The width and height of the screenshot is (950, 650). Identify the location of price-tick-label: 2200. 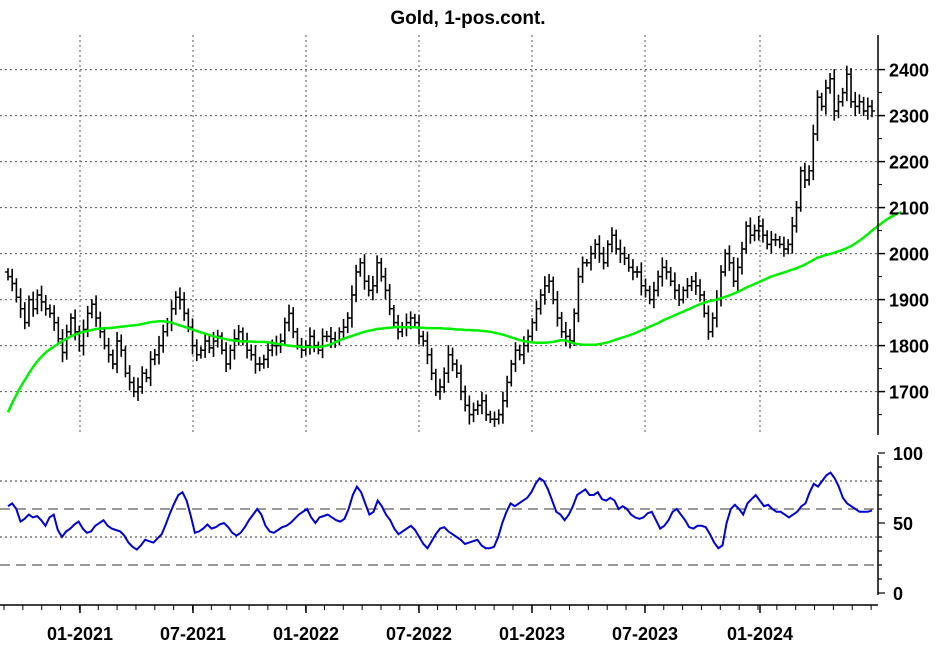
(909, 163).